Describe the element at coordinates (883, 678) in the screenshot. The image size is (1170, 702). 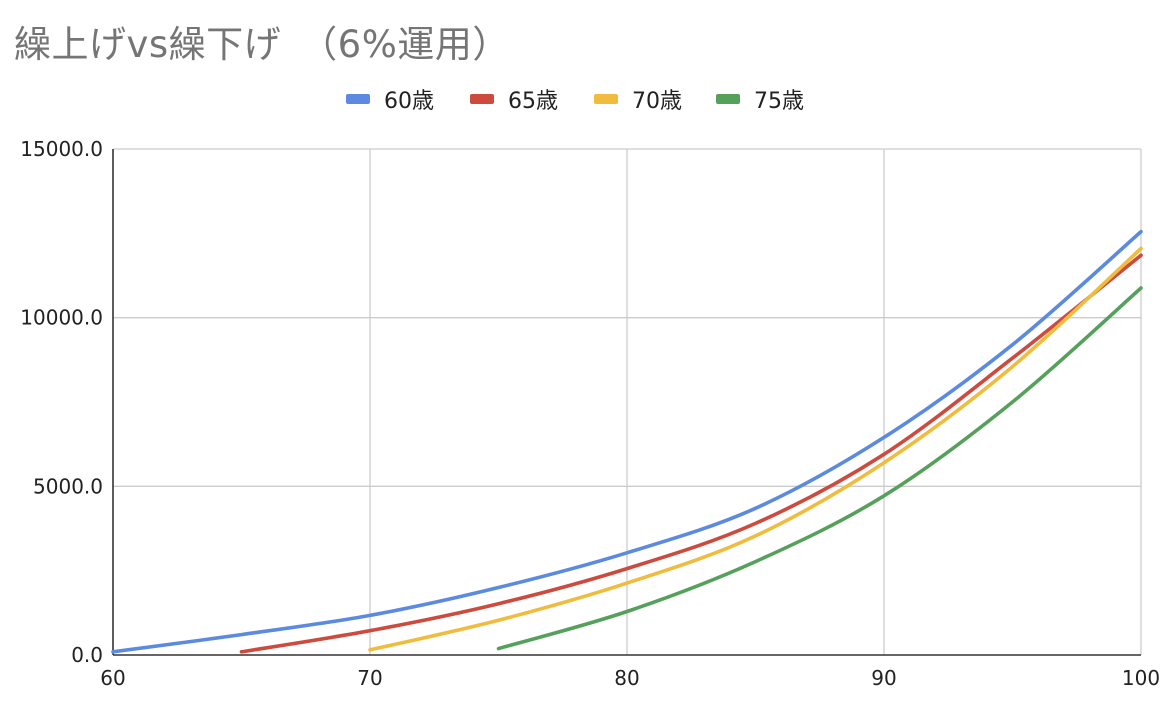
I see `x-tick-label: 90` at that location.